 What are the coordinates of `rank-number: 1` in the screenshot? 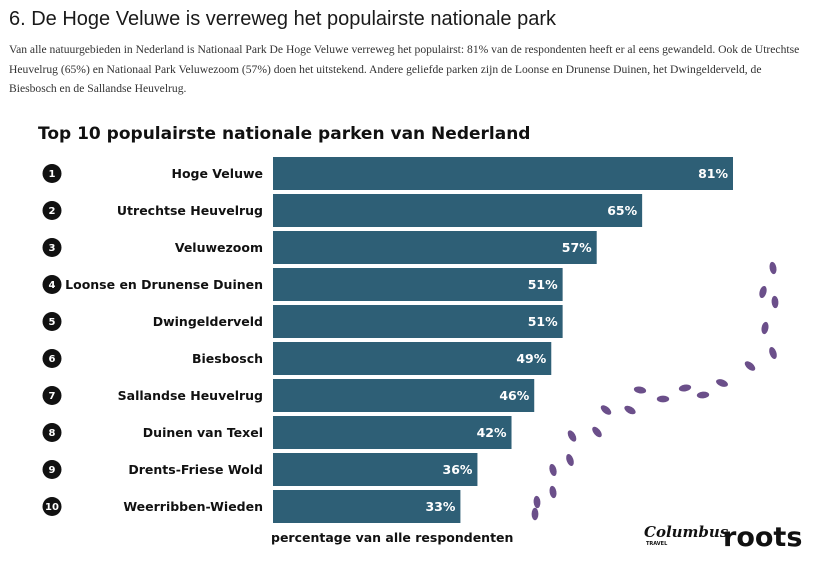 It's located at (52, 174).